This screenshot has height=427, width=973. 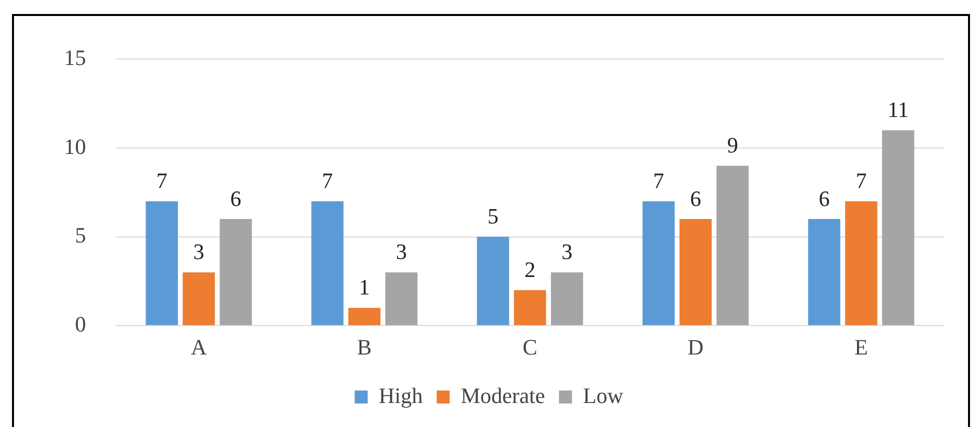 What do you see at coordinates (75, 146) in the screenshot?
I see `y-tick-label: 10` at bounding box center [75, 146].